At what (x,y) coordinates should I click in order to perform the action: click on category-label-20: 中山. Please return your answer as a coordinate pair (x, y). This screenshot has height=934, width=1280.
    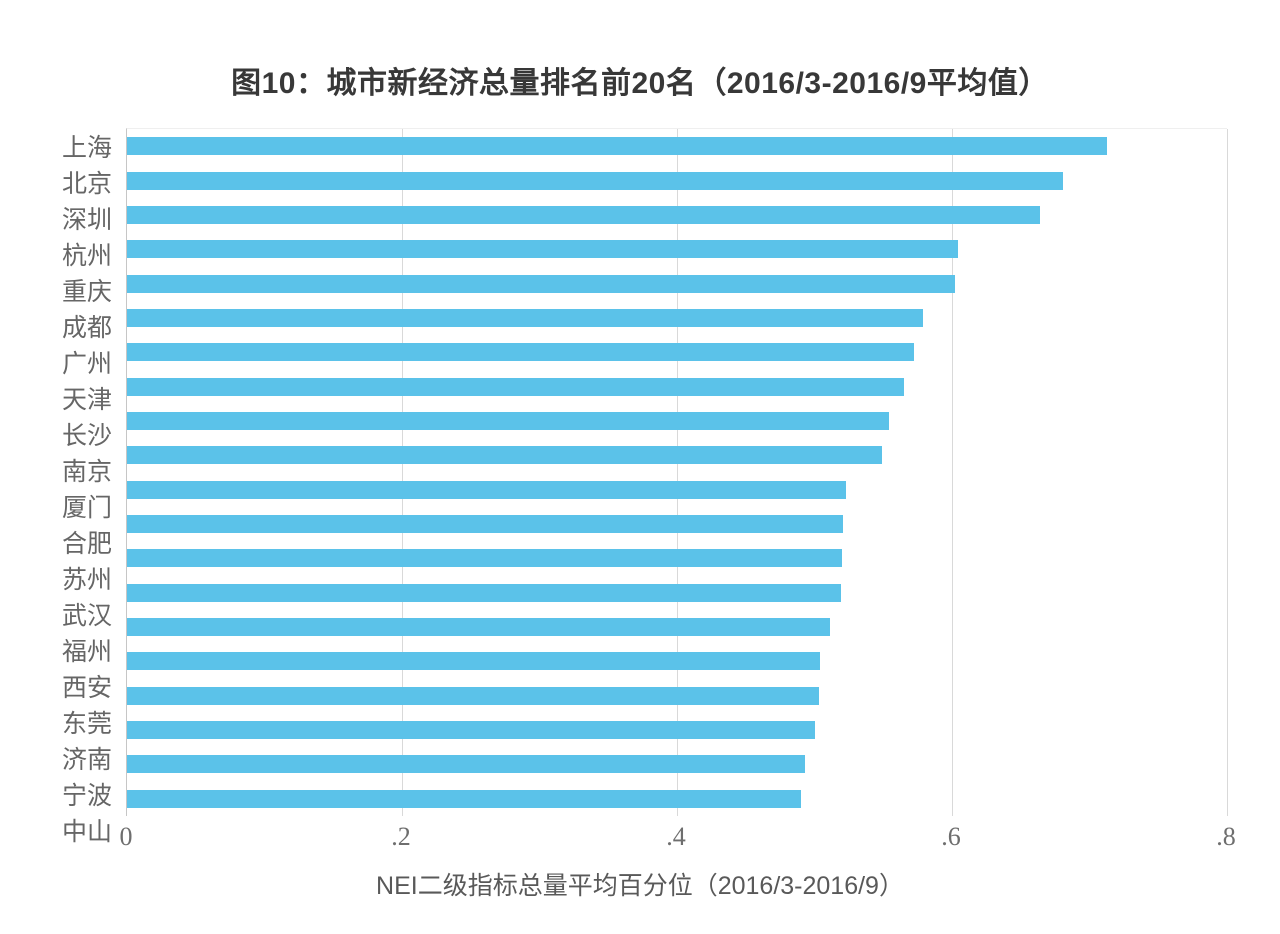
    Looking at the image, I should click on (86, 832).